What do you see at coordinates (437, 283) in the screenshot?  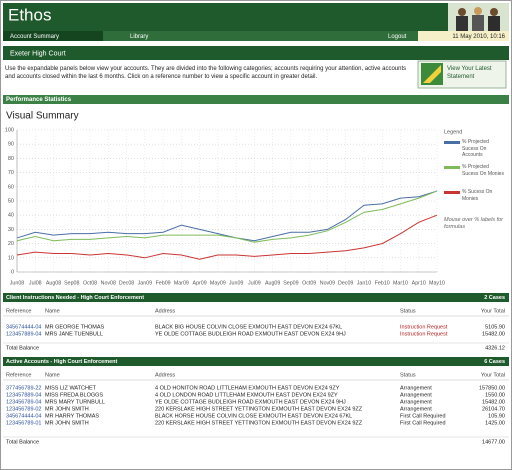 I see `x-tick-label: May10` at bounding box center [437, 283].